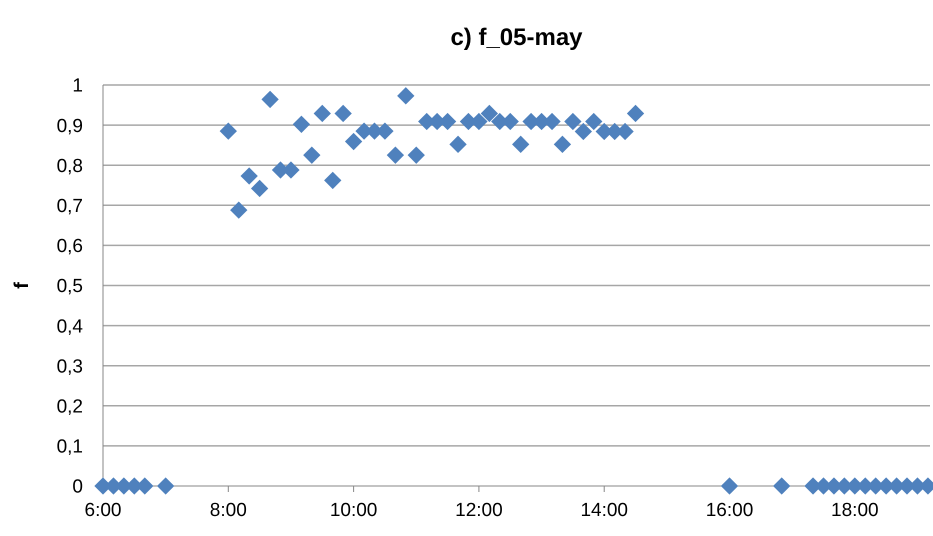 The height and width of the screenshot is (536, 933). Describe the element at coordinates (103, 510) in the screenshot. I see `x-tick-label: 6:00` at that location.